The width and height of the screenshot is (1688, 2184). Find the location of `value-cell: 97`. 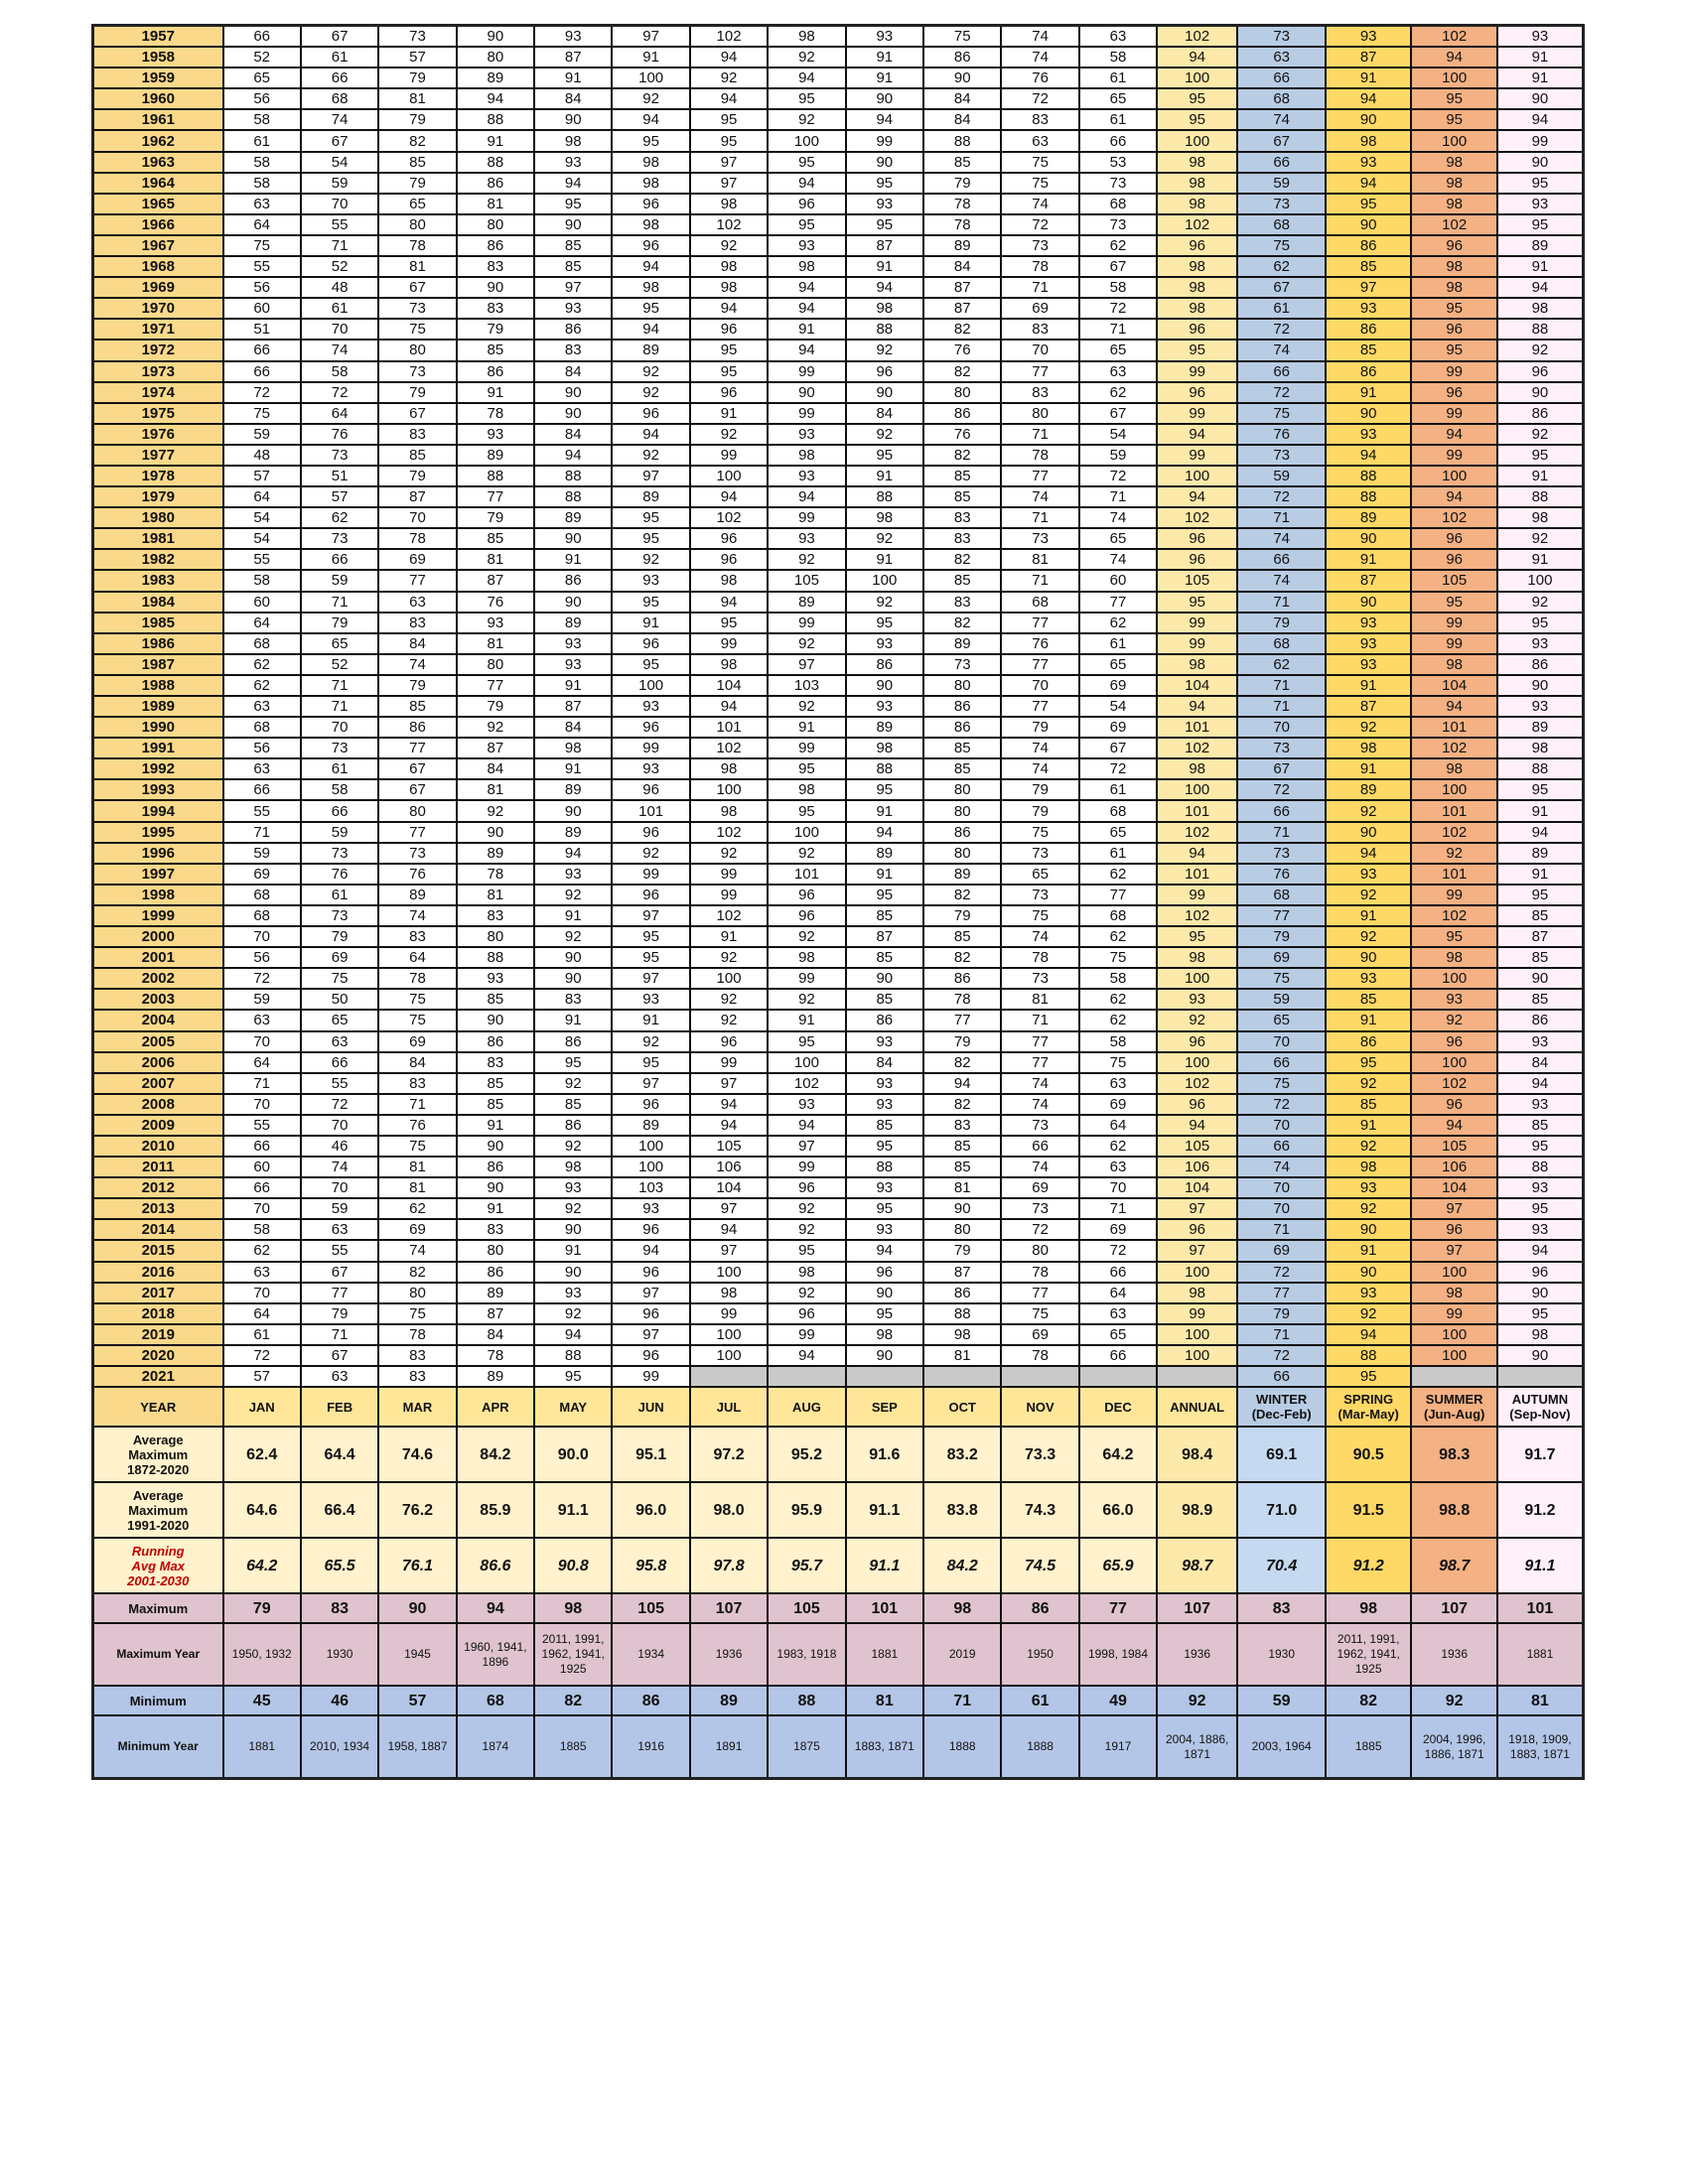

value-cell: 97 is located at coordinates (651, 979).